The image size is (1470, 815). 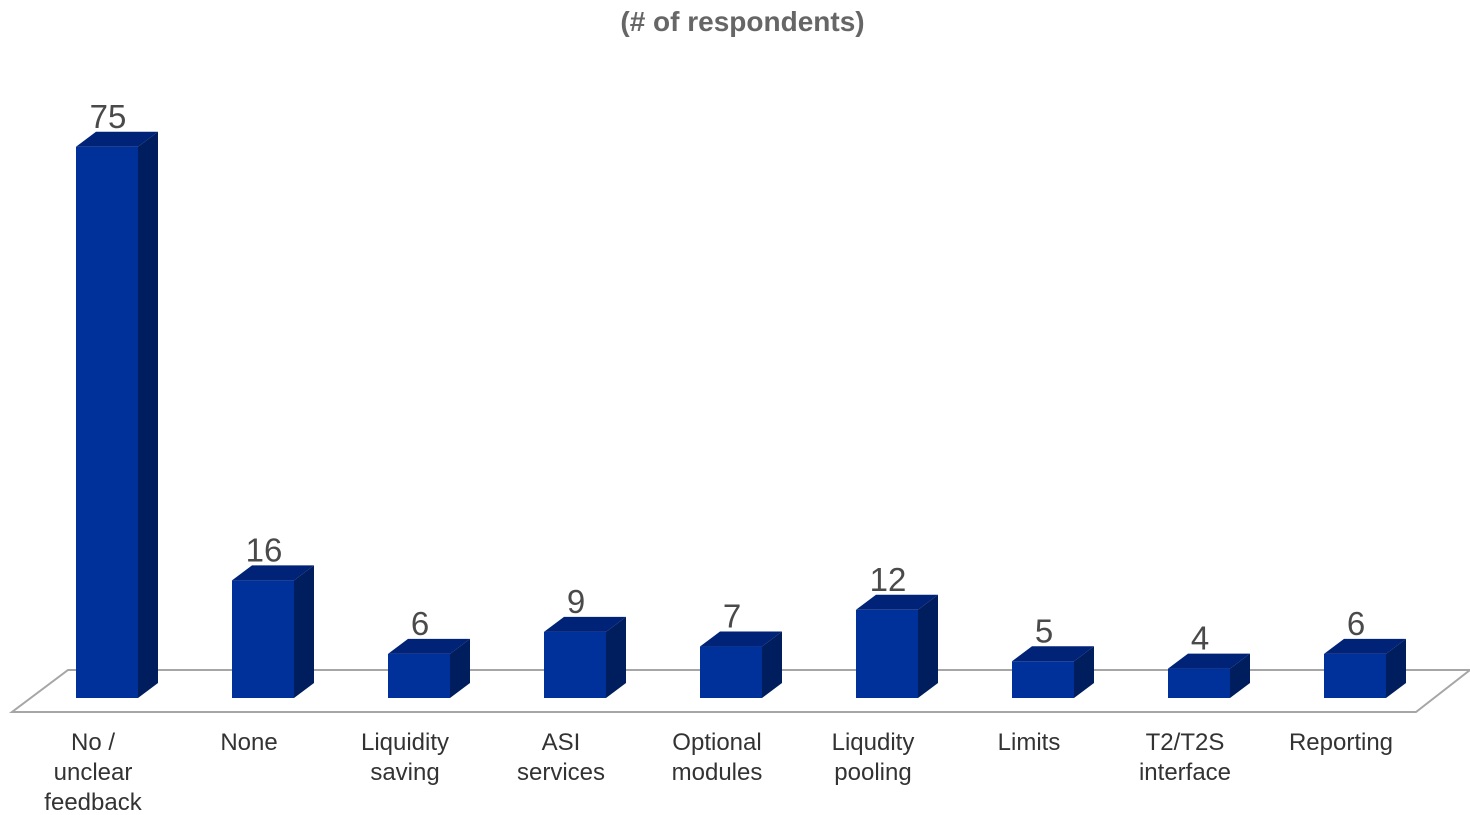 What do you see at coordinates (742, 21) in the screenshot?
I see `chart-title: (# of respondents)` at bounding box center [742, 21].